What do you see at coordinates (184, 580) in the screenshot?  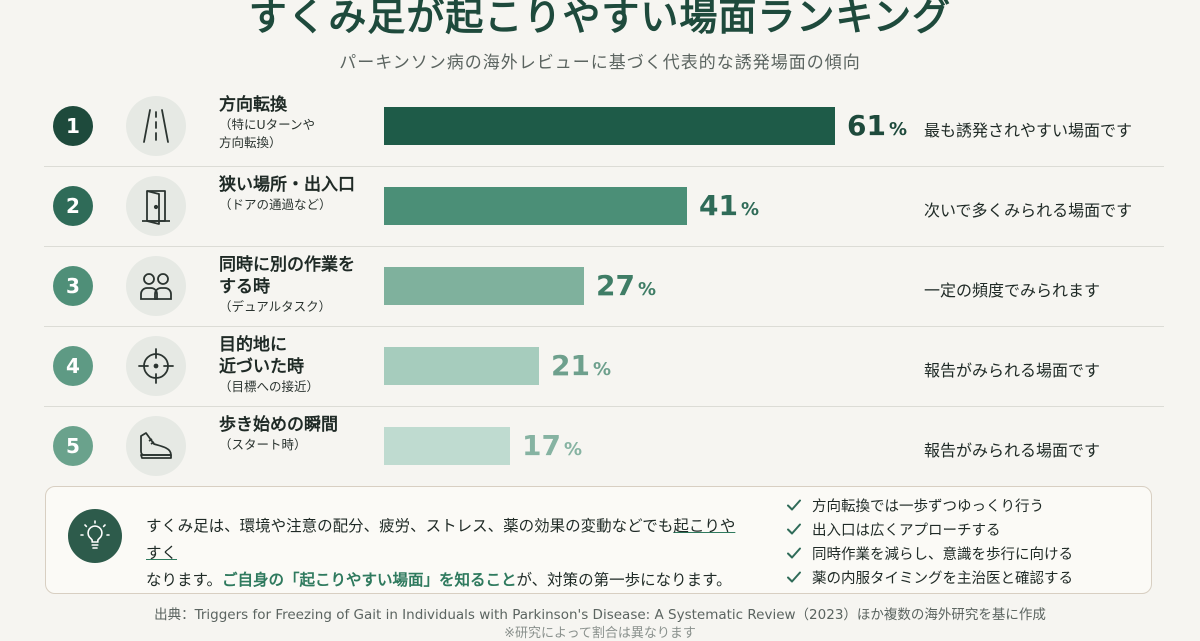 I see `note-line2-start: なります。` at bounding box center [184, 580].